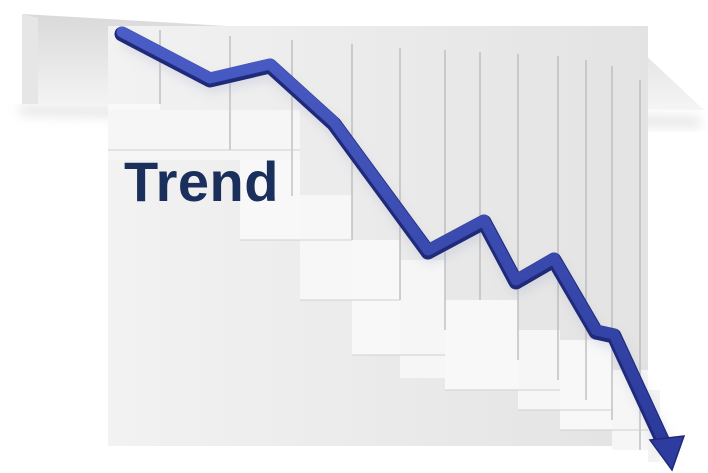 This screenshot has height=473, width=708. I want to click on arrow-head, so click(667, 453).